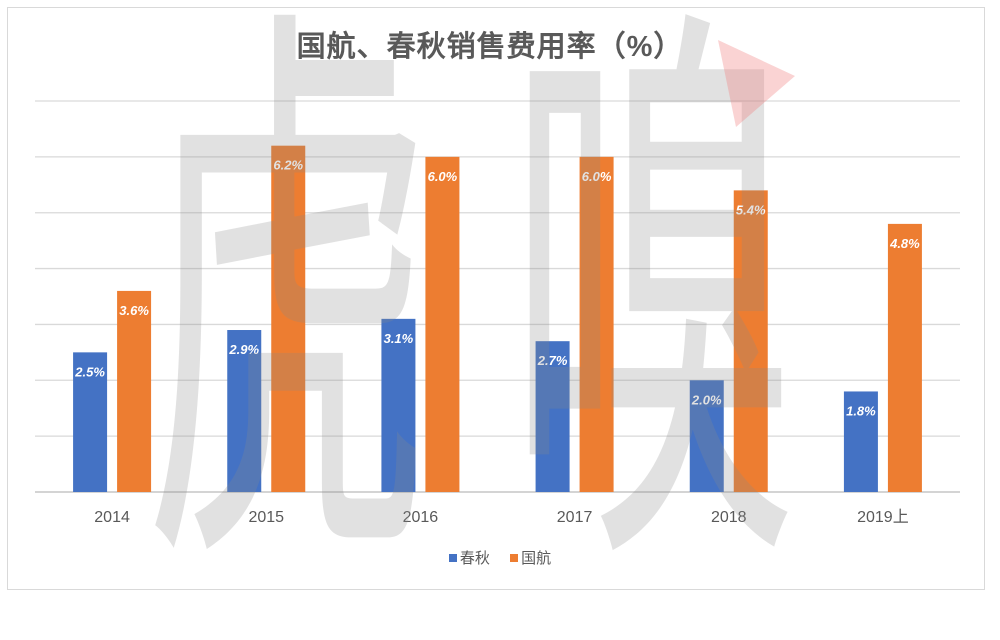 The image size is (1000, 640). Describe the element at coordinates (706, 399) in the screenshot. I see `data-label: 2.0%` at that location.